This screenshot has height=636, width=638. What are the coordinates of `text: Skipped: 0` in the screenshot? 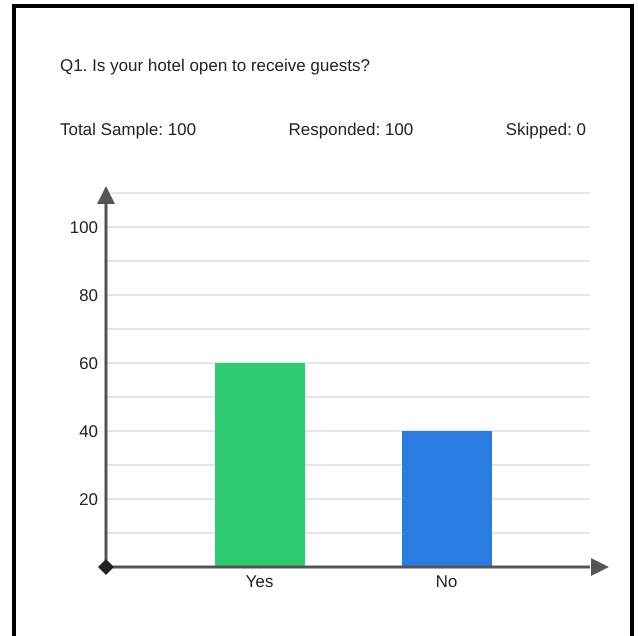 It's located at (546, 130).